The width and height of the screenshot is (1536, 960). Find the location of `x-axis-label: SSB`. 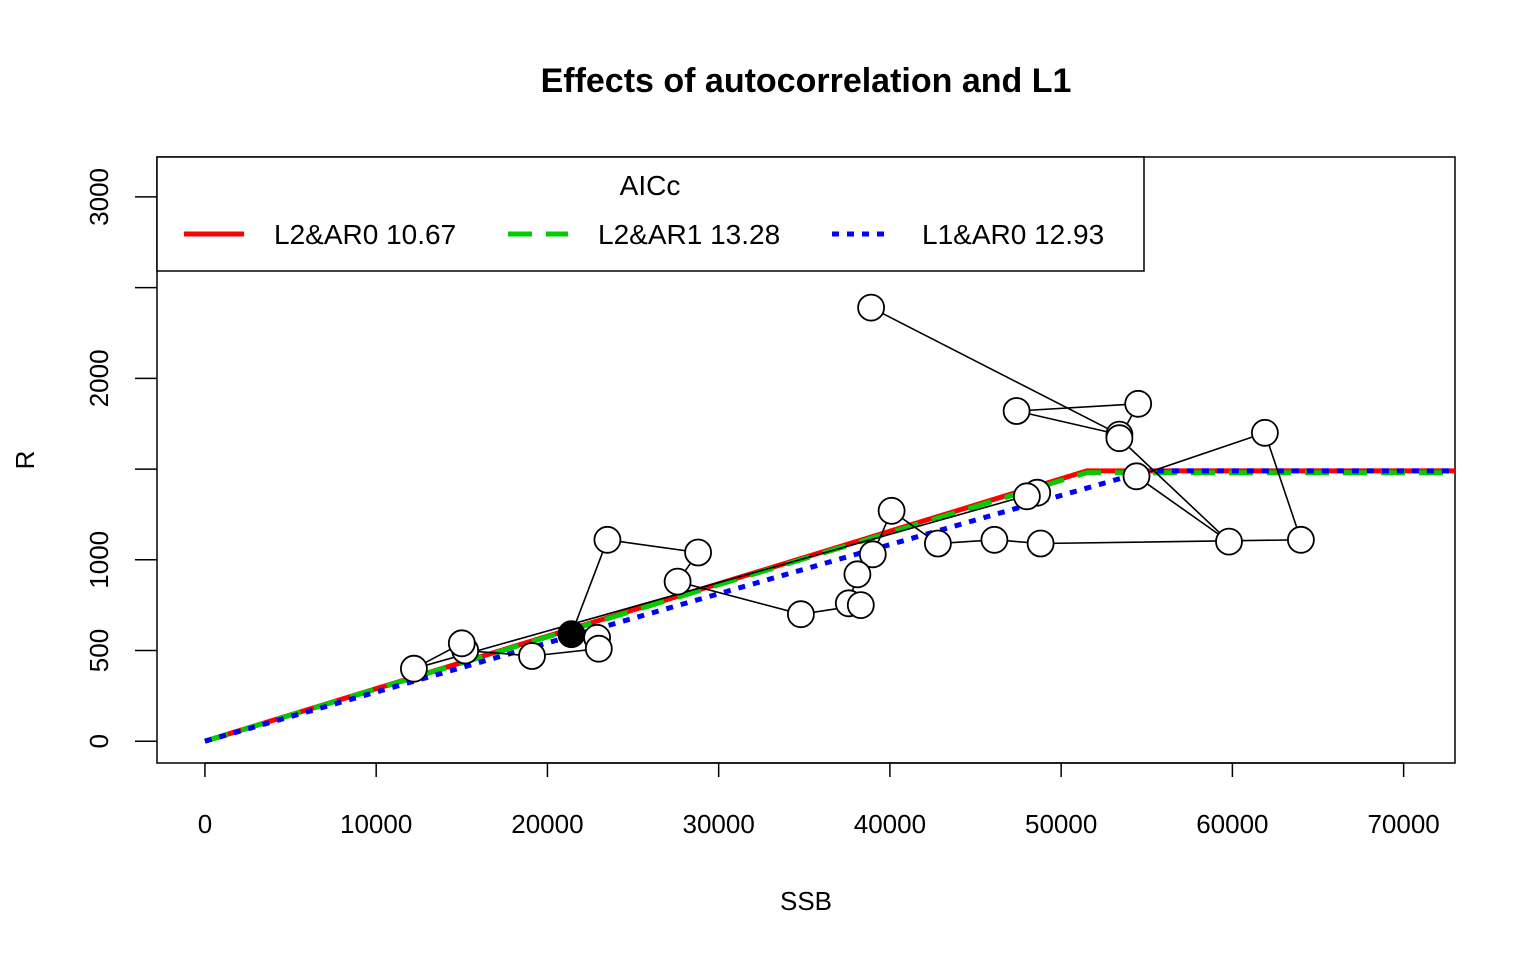

x-axis-label: SSB is located at coordinates (806, 901).